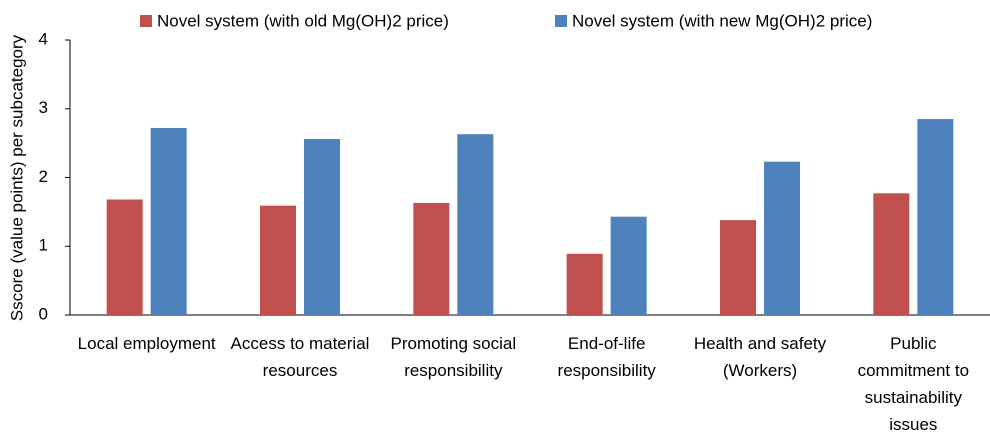 The image size is (990, 437). Describe the element at coordinates (43, 245) in the screenshot. I see `y-tick-label: 1` at that location.